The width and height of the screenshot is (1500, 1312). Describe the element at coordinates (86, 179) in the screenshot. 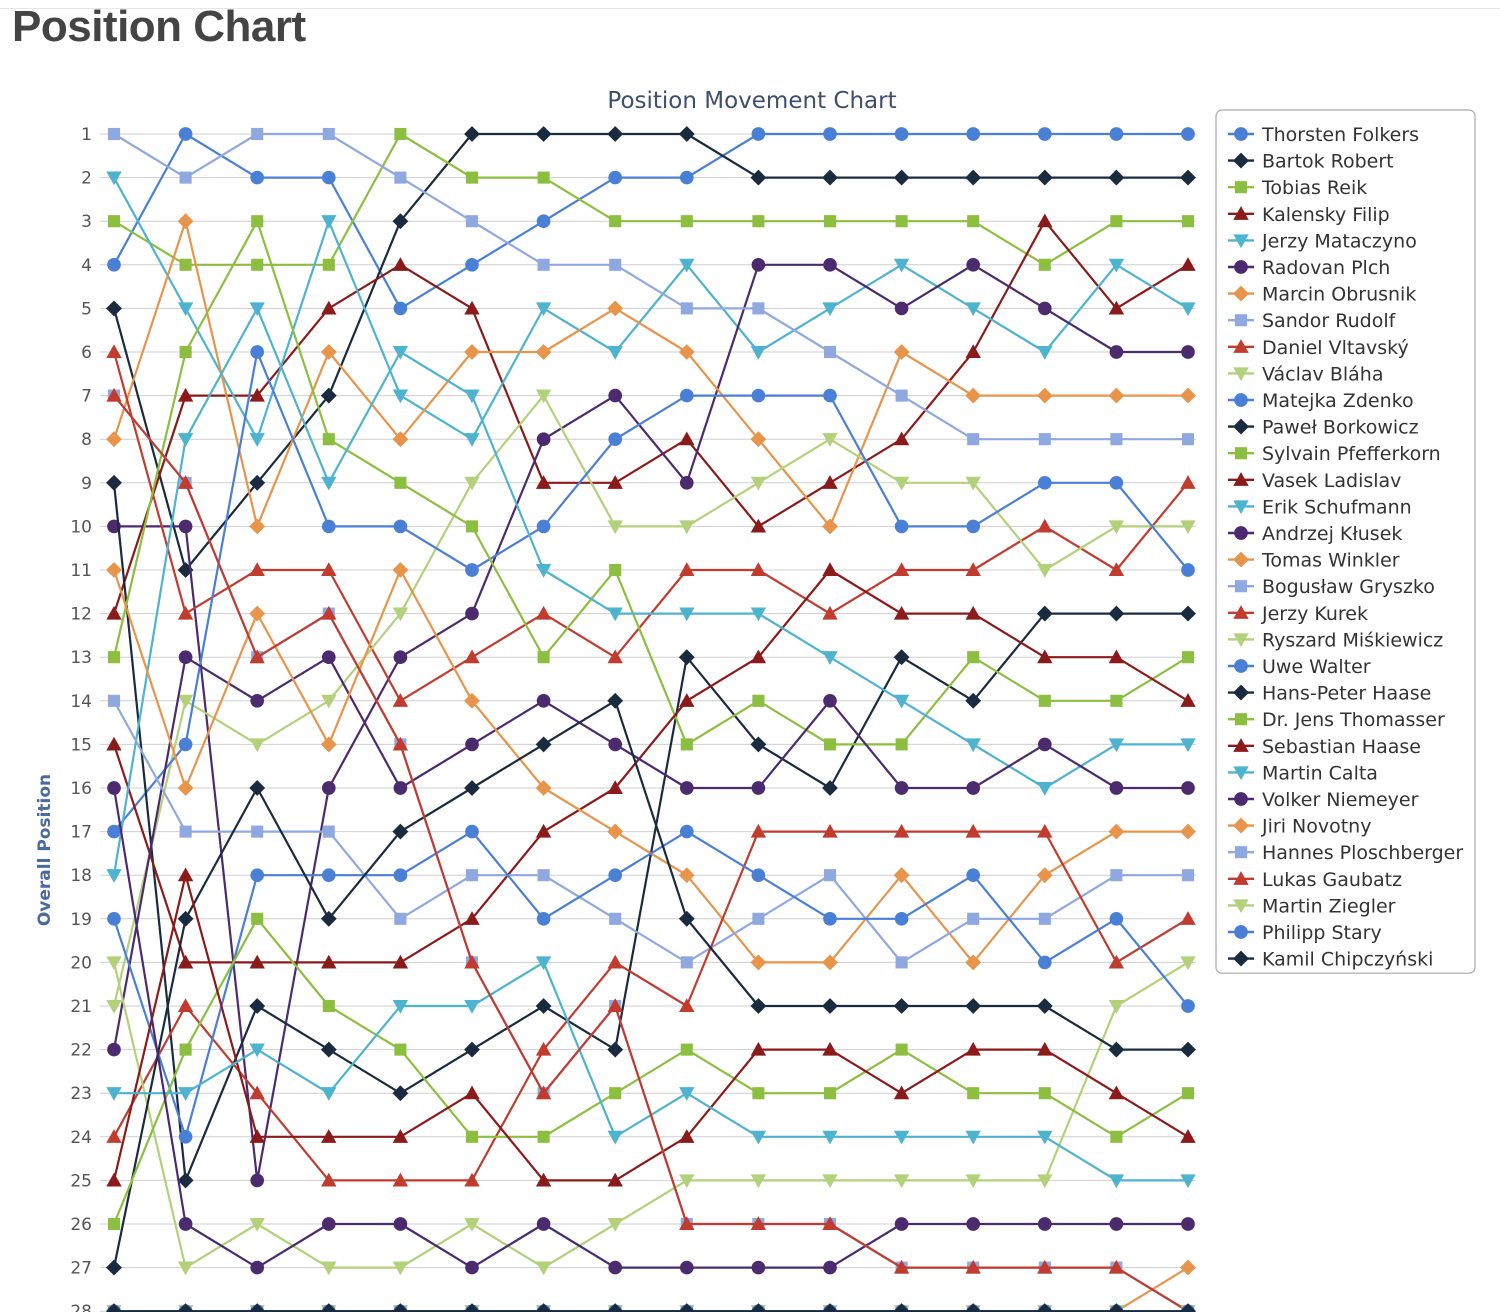

I see `y-tick-label: 2` at that location.